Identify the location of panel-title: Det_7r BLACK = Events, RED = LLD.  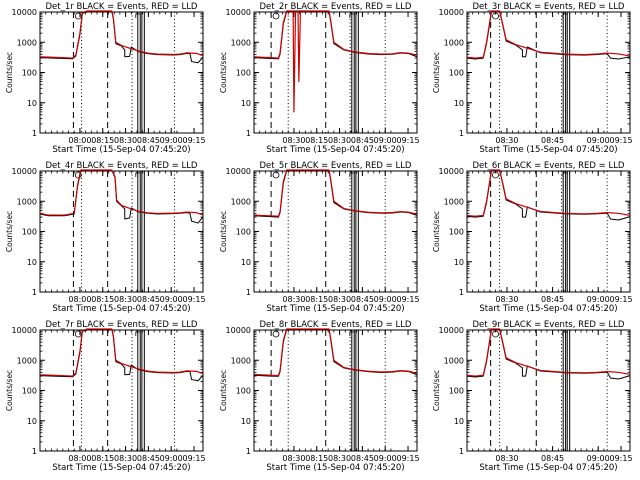
(122, 325).